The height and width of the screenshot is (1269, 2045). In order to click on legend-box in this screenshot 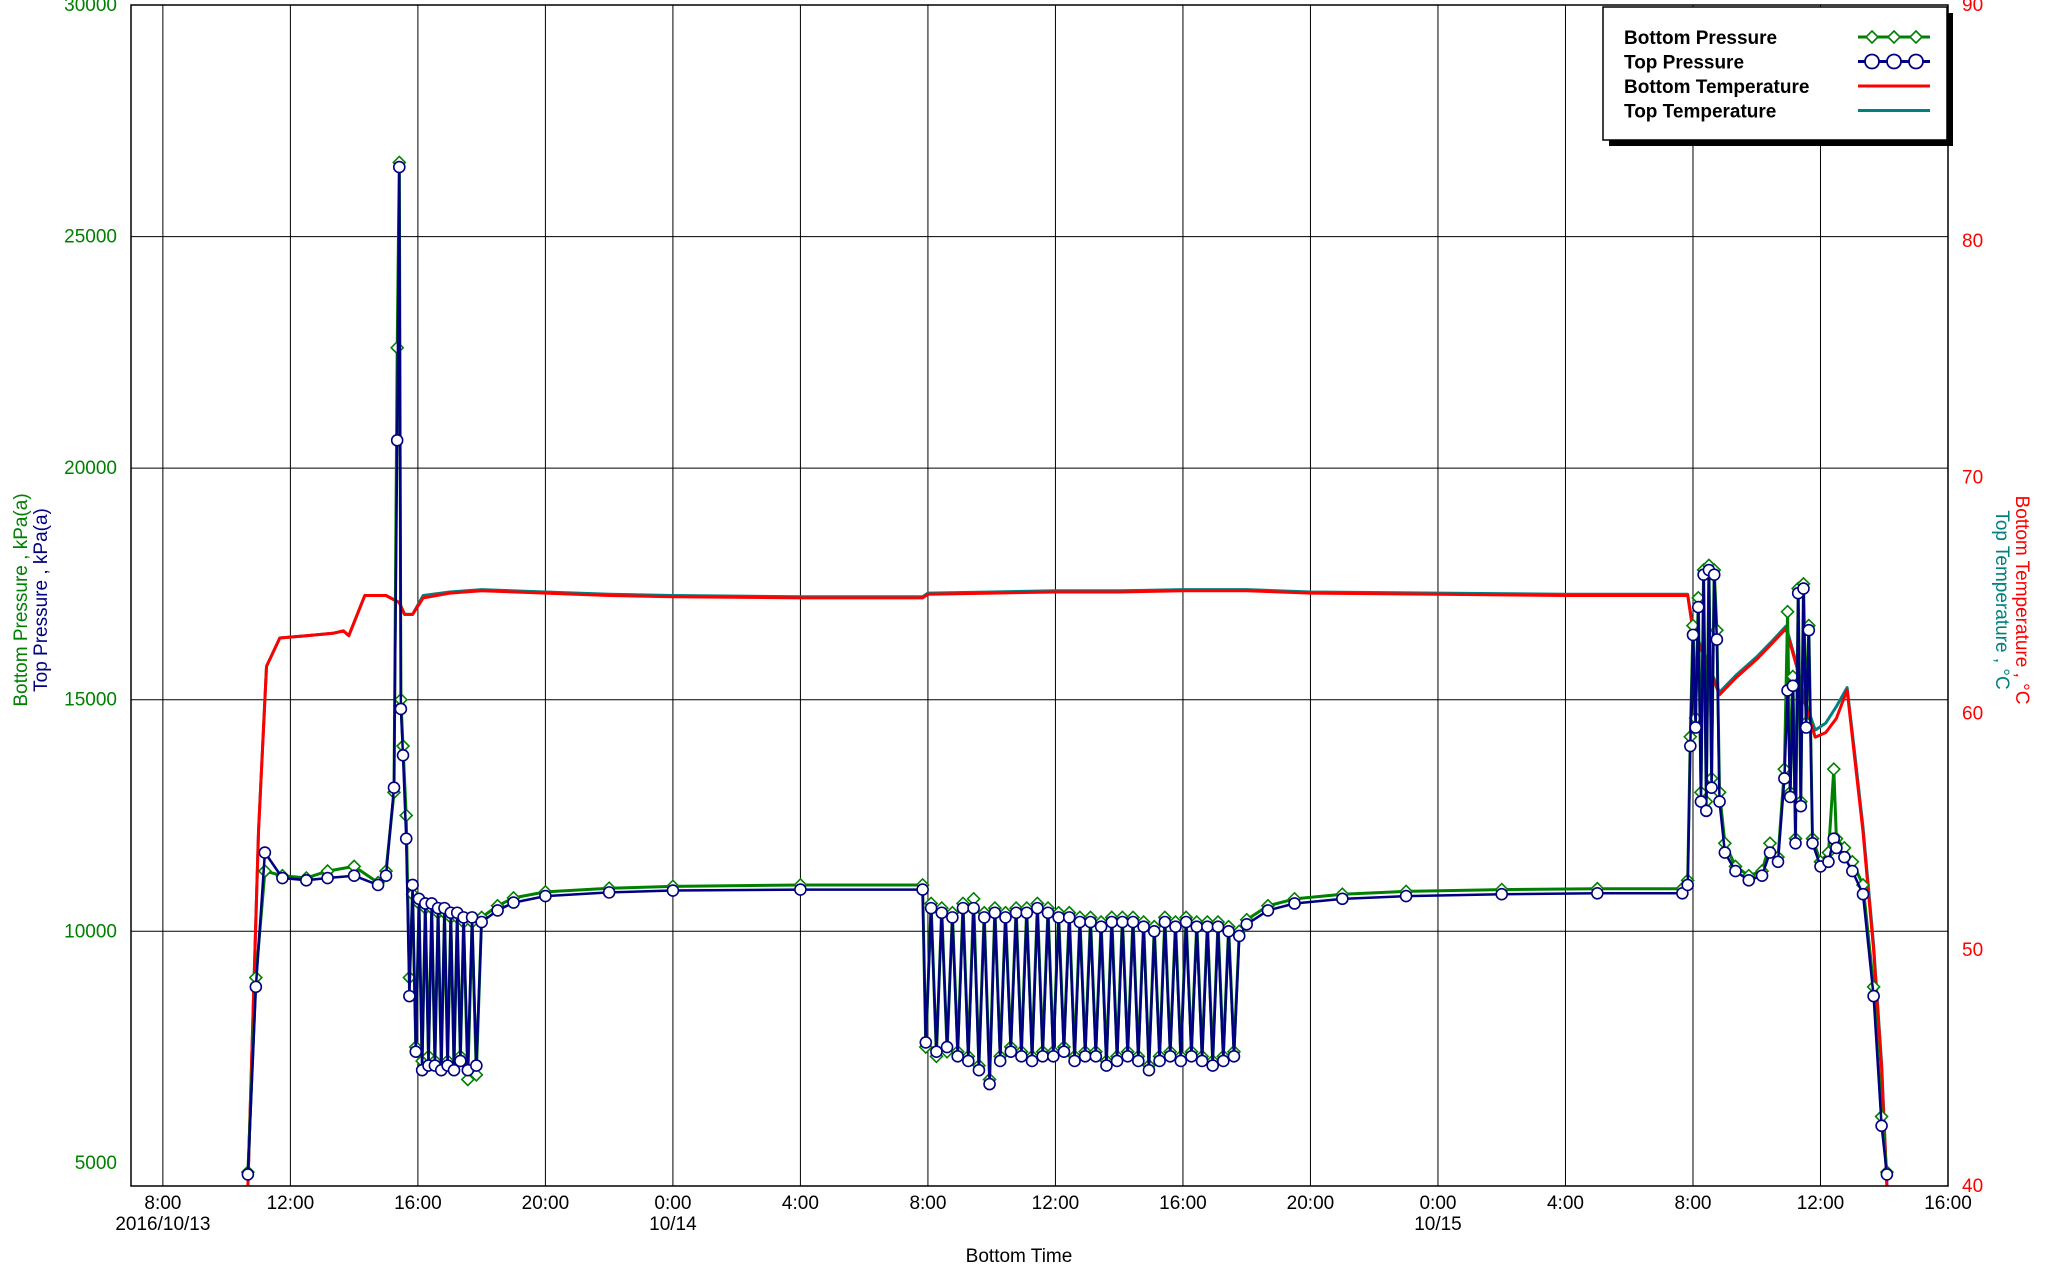, I will do `click(1775, 73)`.